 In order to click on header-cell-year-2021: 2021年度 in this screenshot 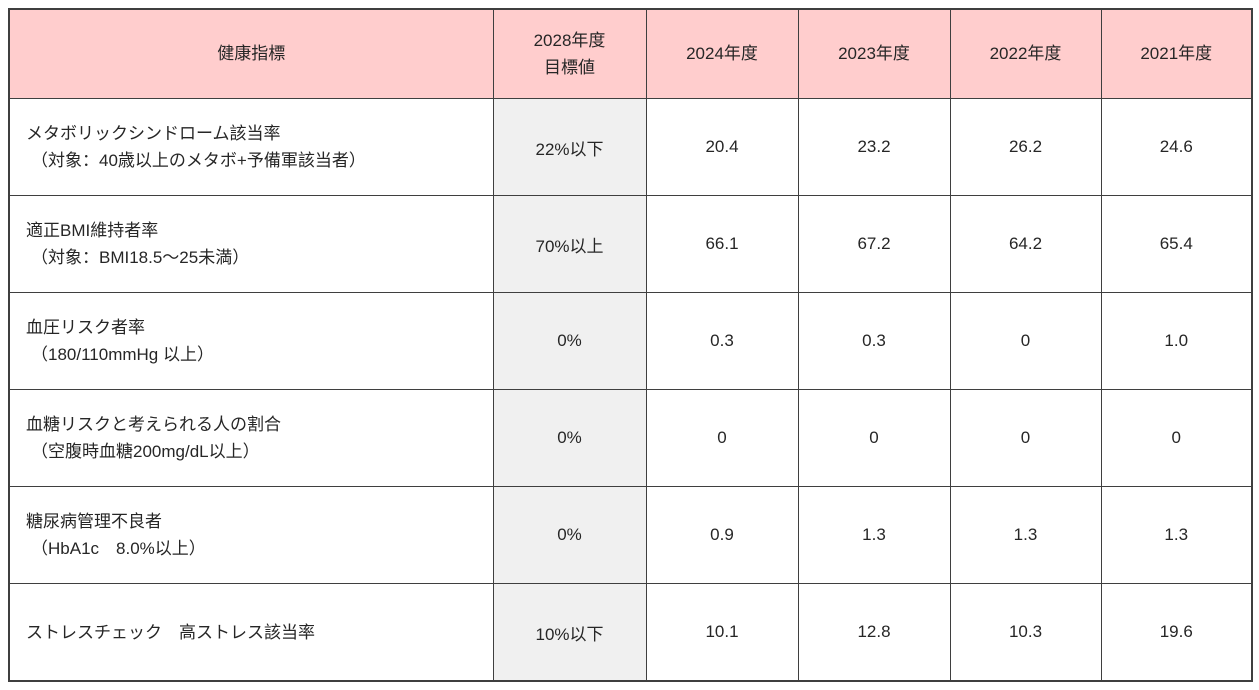, I will do `click(1176, 53)`.